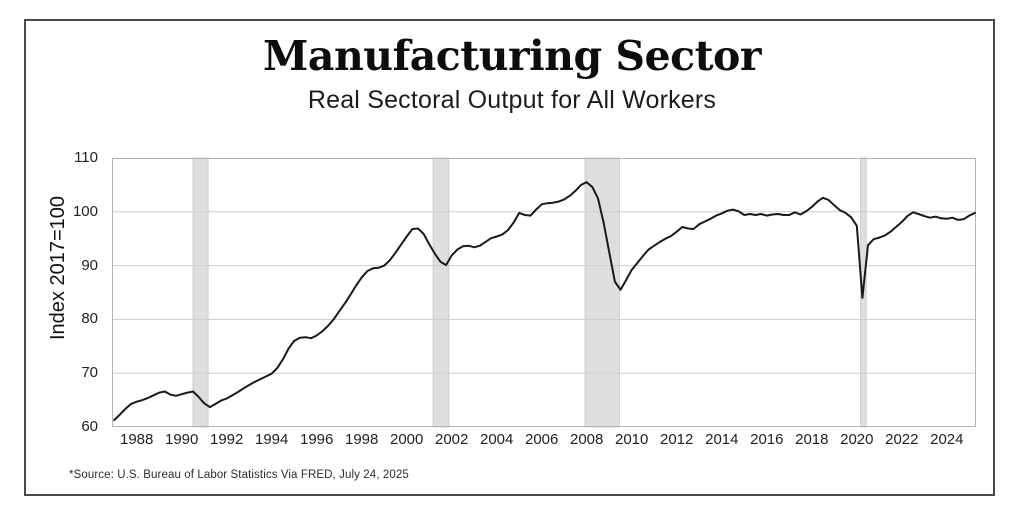 The height and width of the screenshot is (522, 1024). What do you see at coordinates (86, 158) in the screenshot?
I see `y-tick-label: 110` at bounding box center [86, 158].